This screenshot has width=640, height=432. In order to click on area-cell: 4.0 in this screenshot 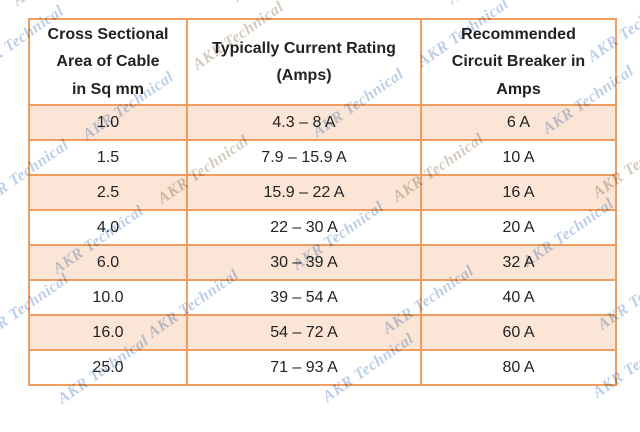, I will do `click(108, 227)`.